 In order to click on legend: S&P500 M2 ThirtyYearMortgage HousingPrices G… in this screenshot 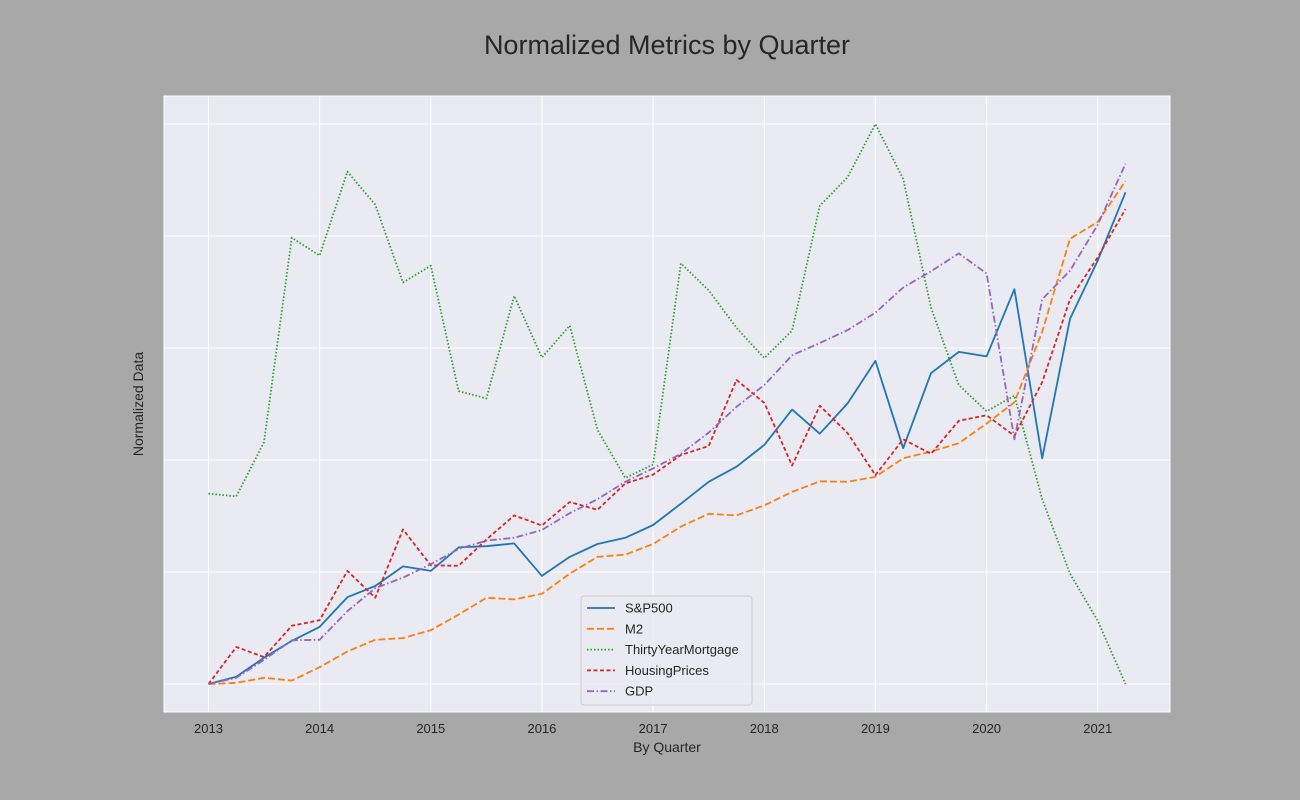, I will do `click(666, 650)`.